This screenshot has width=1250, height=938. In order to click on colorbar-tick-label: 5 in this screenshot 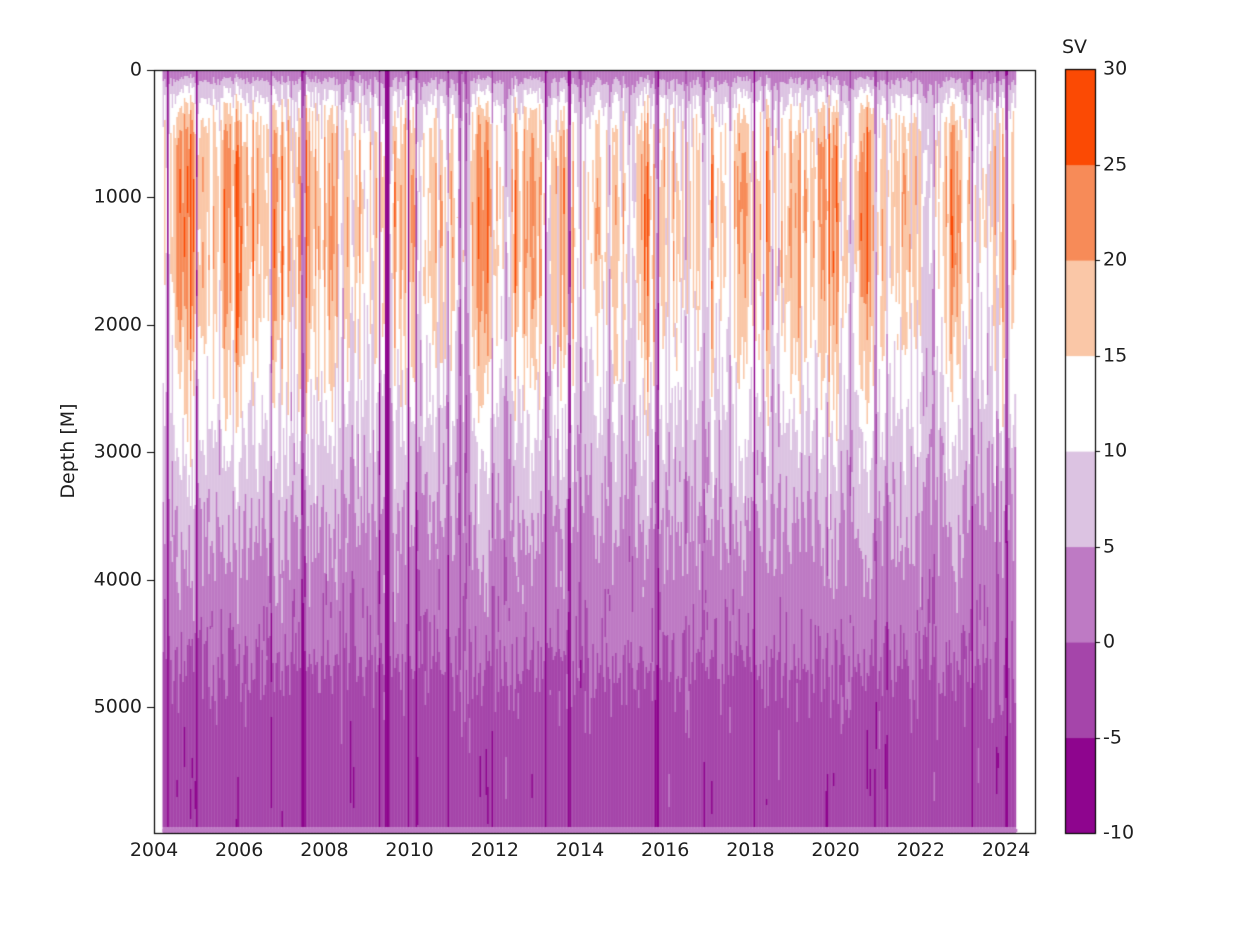, I will do `click(1109, 546)`.